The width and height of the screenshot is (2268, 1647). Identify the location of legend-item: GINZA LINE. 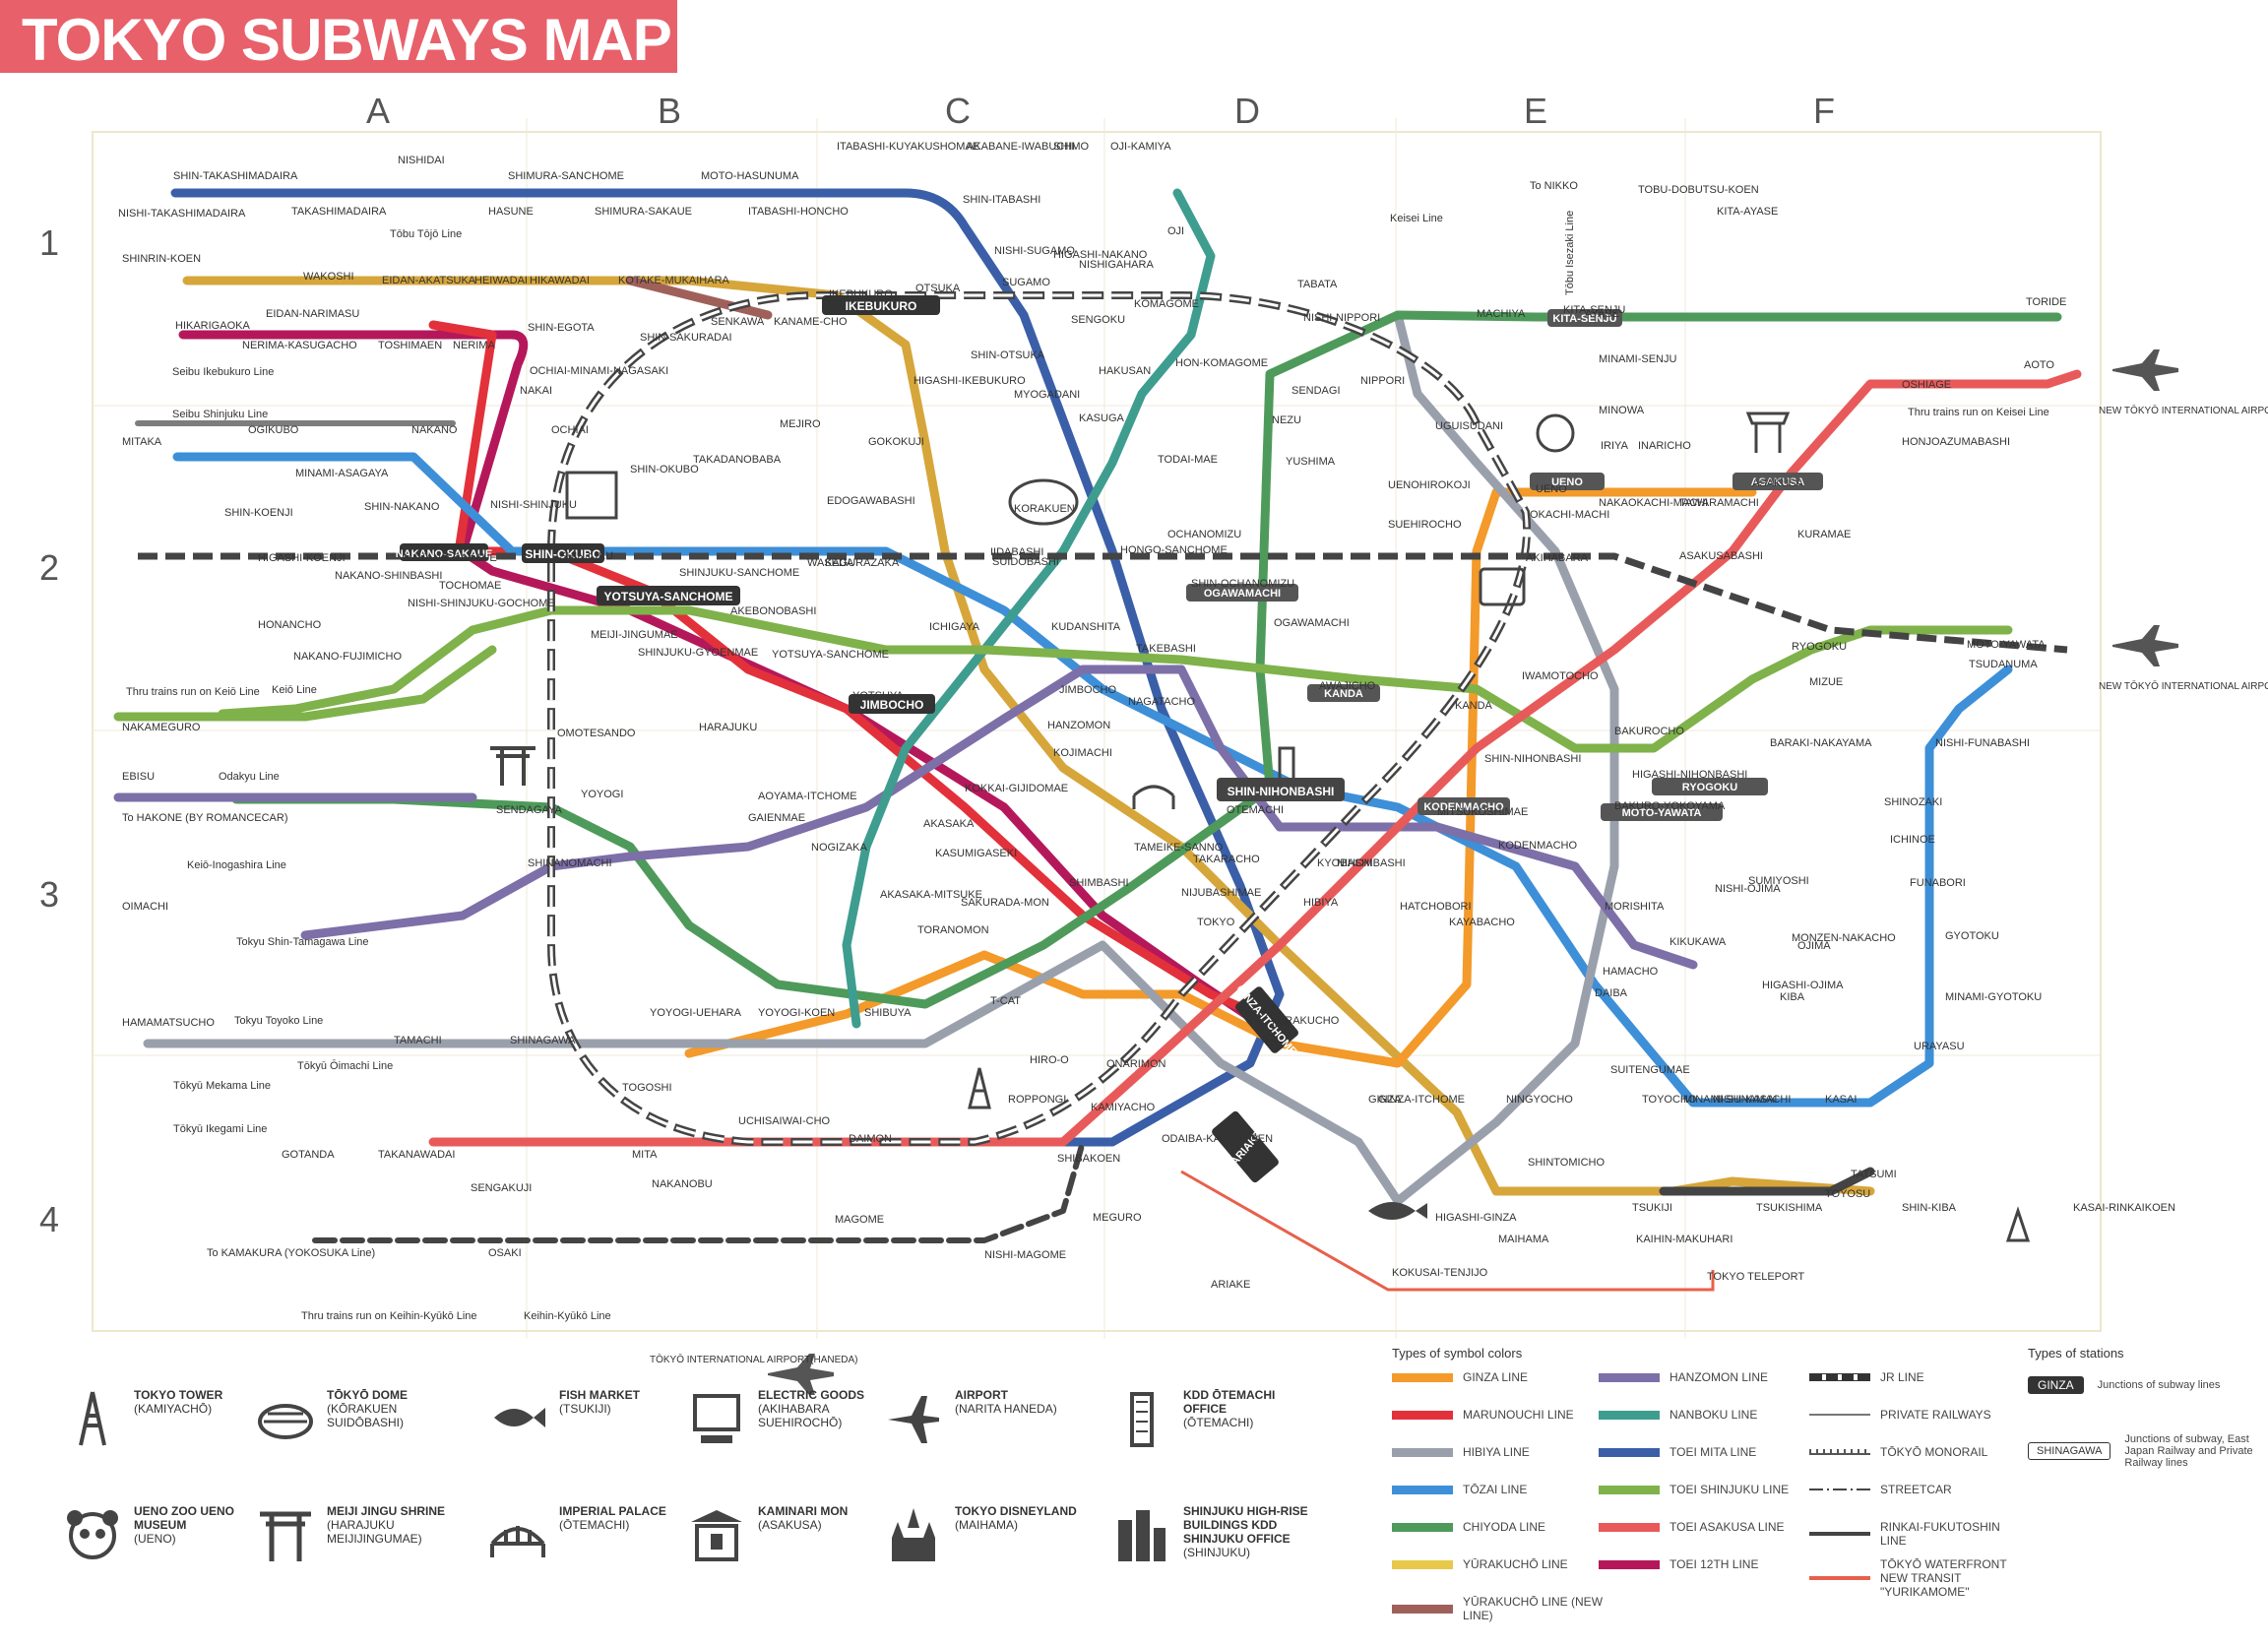
(1501, 1377).